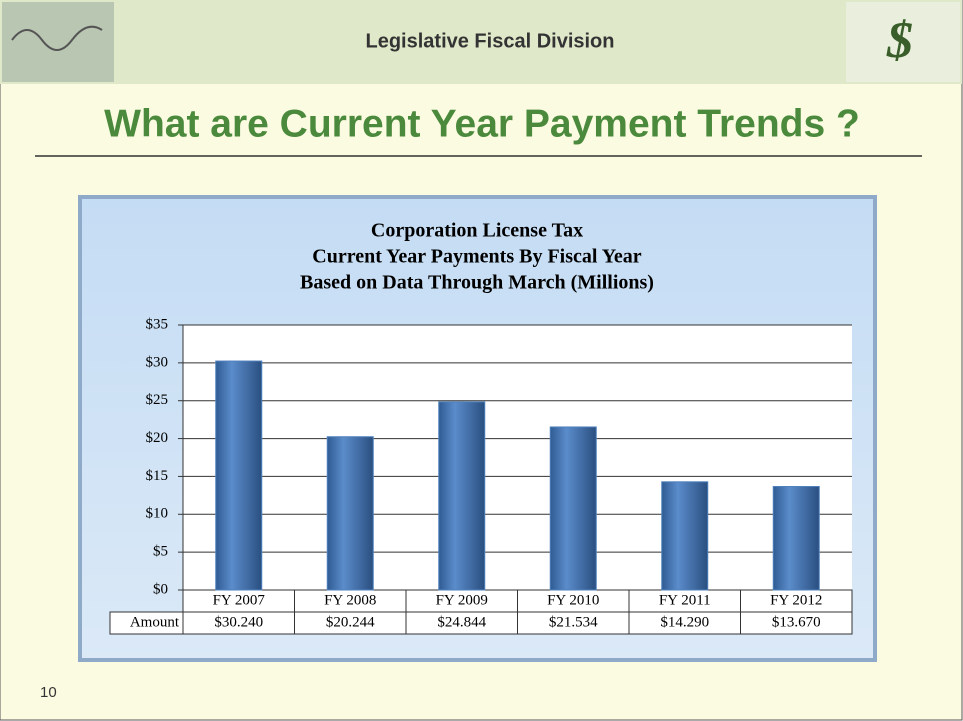 This screenshot has width=963, height=721. I want to click on y-tick-label: $20, so click(157, 438).